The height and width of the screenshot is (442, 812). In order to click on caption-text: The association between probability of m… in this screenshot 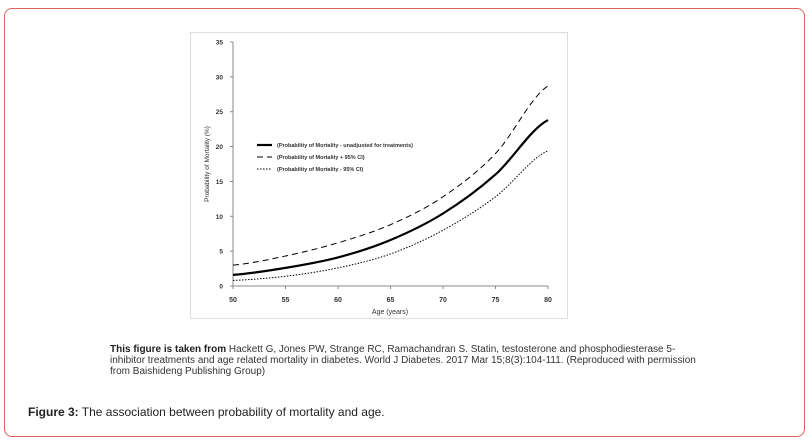, I will do `click(231, 412)`.